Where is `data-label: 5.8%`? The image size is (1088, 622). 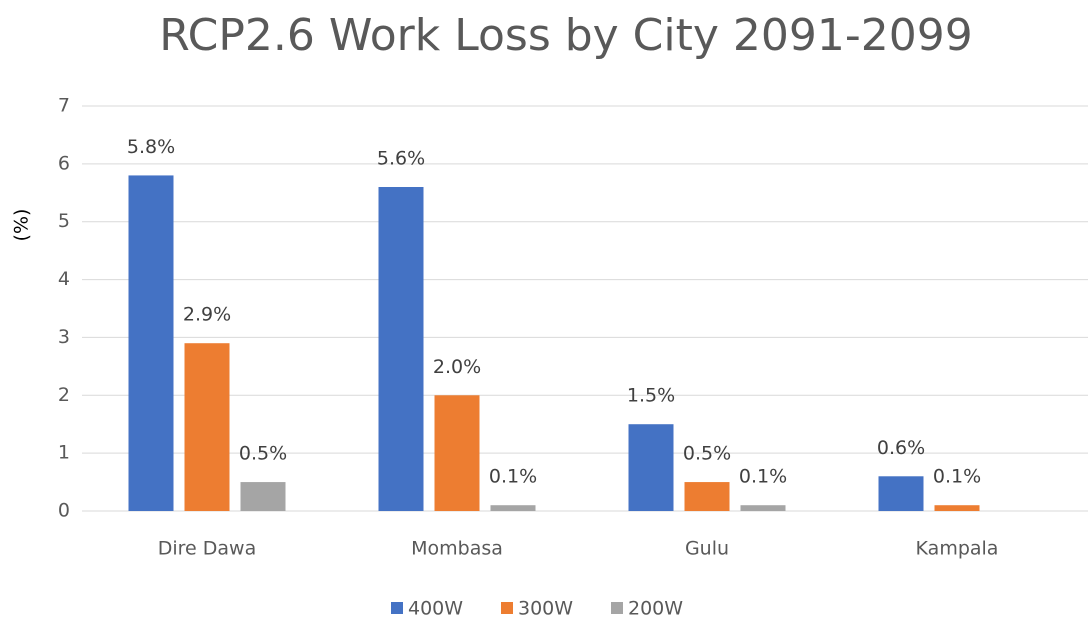
data-label: 5.8% is located at coordinates (151, 147).